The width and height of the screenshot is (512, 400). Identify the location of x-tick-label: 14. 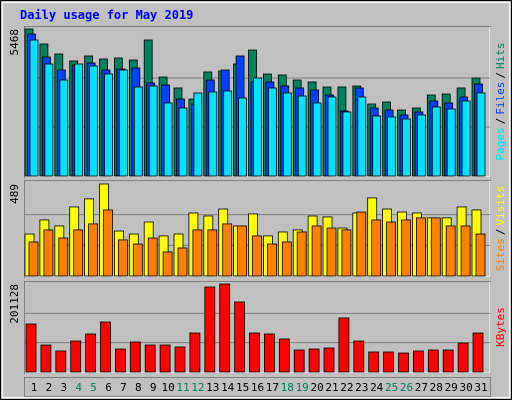
(228, 387).